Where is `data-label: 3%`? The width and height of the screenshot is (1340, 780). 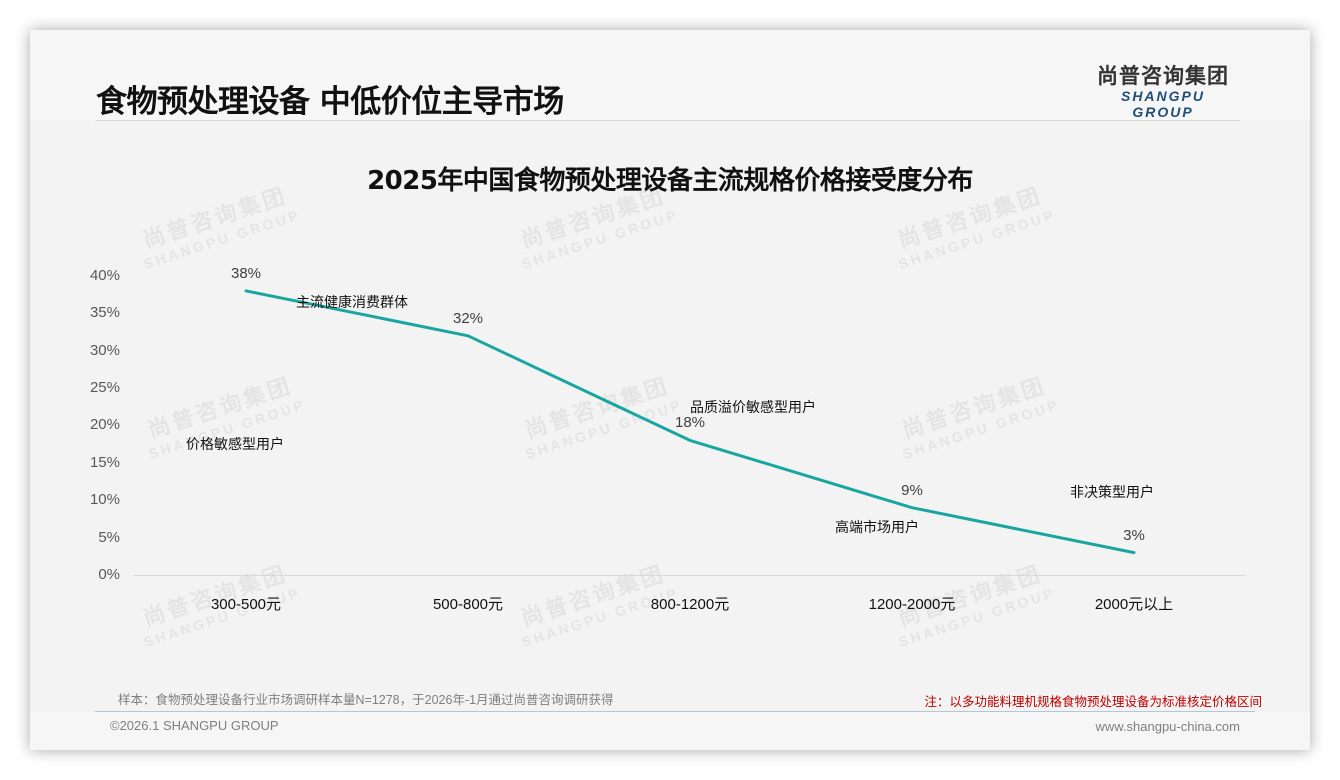 data-label: 3% is located at coordinates (1134, 535).